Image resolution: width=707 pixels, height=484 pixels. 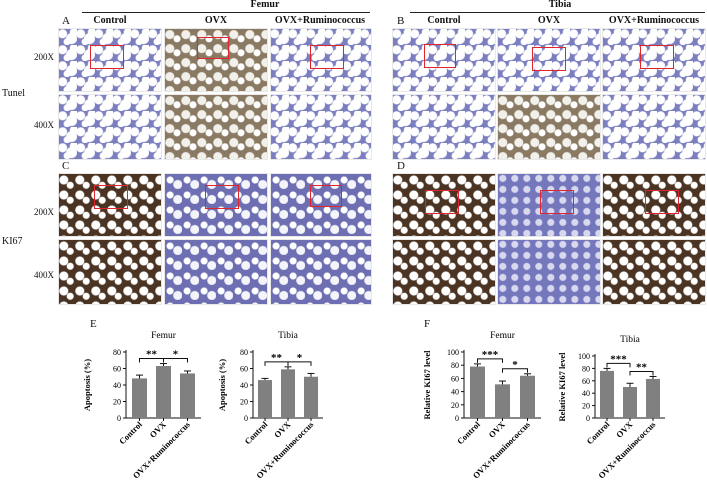 I want to click on panel-letter-b: B, so click(x=401, y=21).